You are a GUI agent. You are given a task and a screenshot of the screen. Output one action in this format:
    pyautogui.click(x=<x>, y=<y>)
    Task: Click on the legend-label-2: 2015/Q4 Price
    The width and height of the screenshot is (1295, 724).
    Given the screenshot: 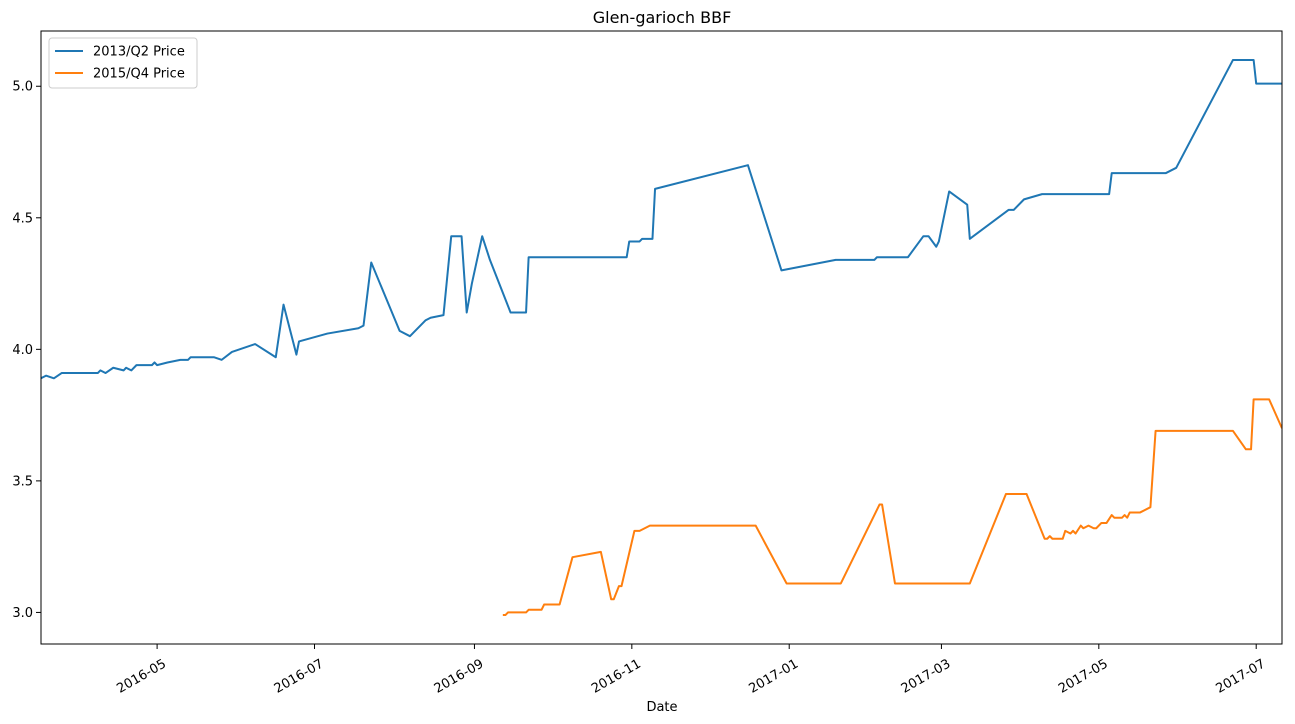 What is the action you would take?
    pyautogui.click(x=139, y=74)
    